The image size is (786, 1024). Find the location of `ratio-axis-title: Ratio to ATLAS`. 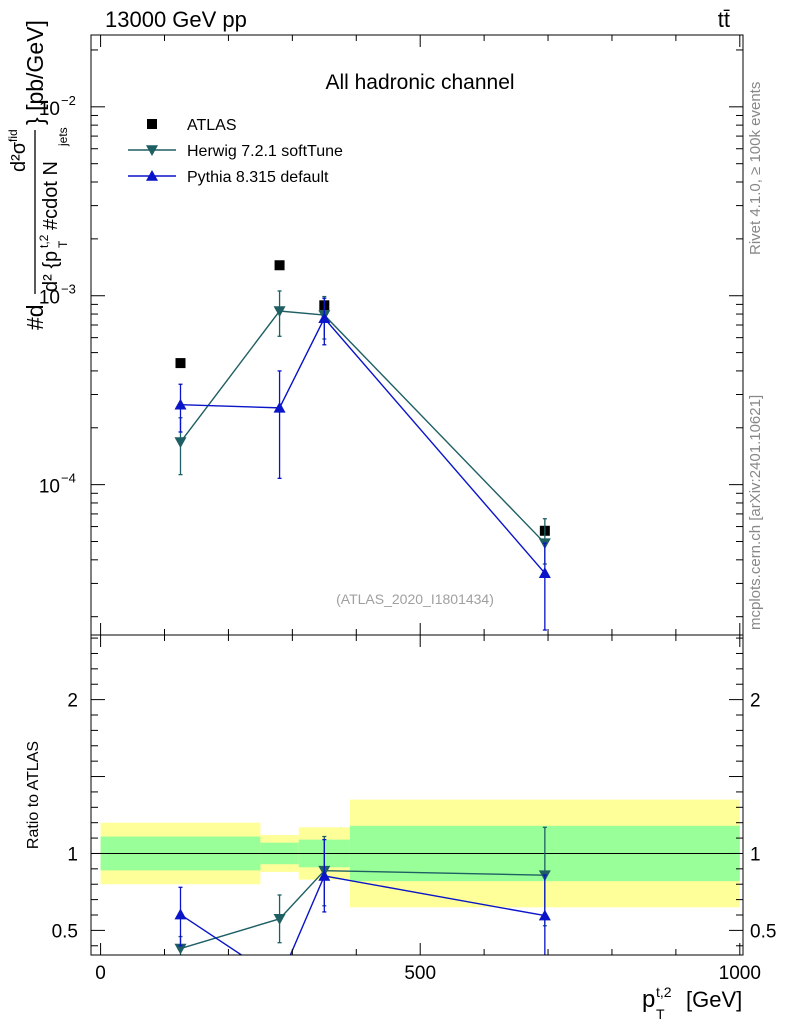

ratio-axis-title: Ratio to ATLAS is located at coordinates (33, 795).